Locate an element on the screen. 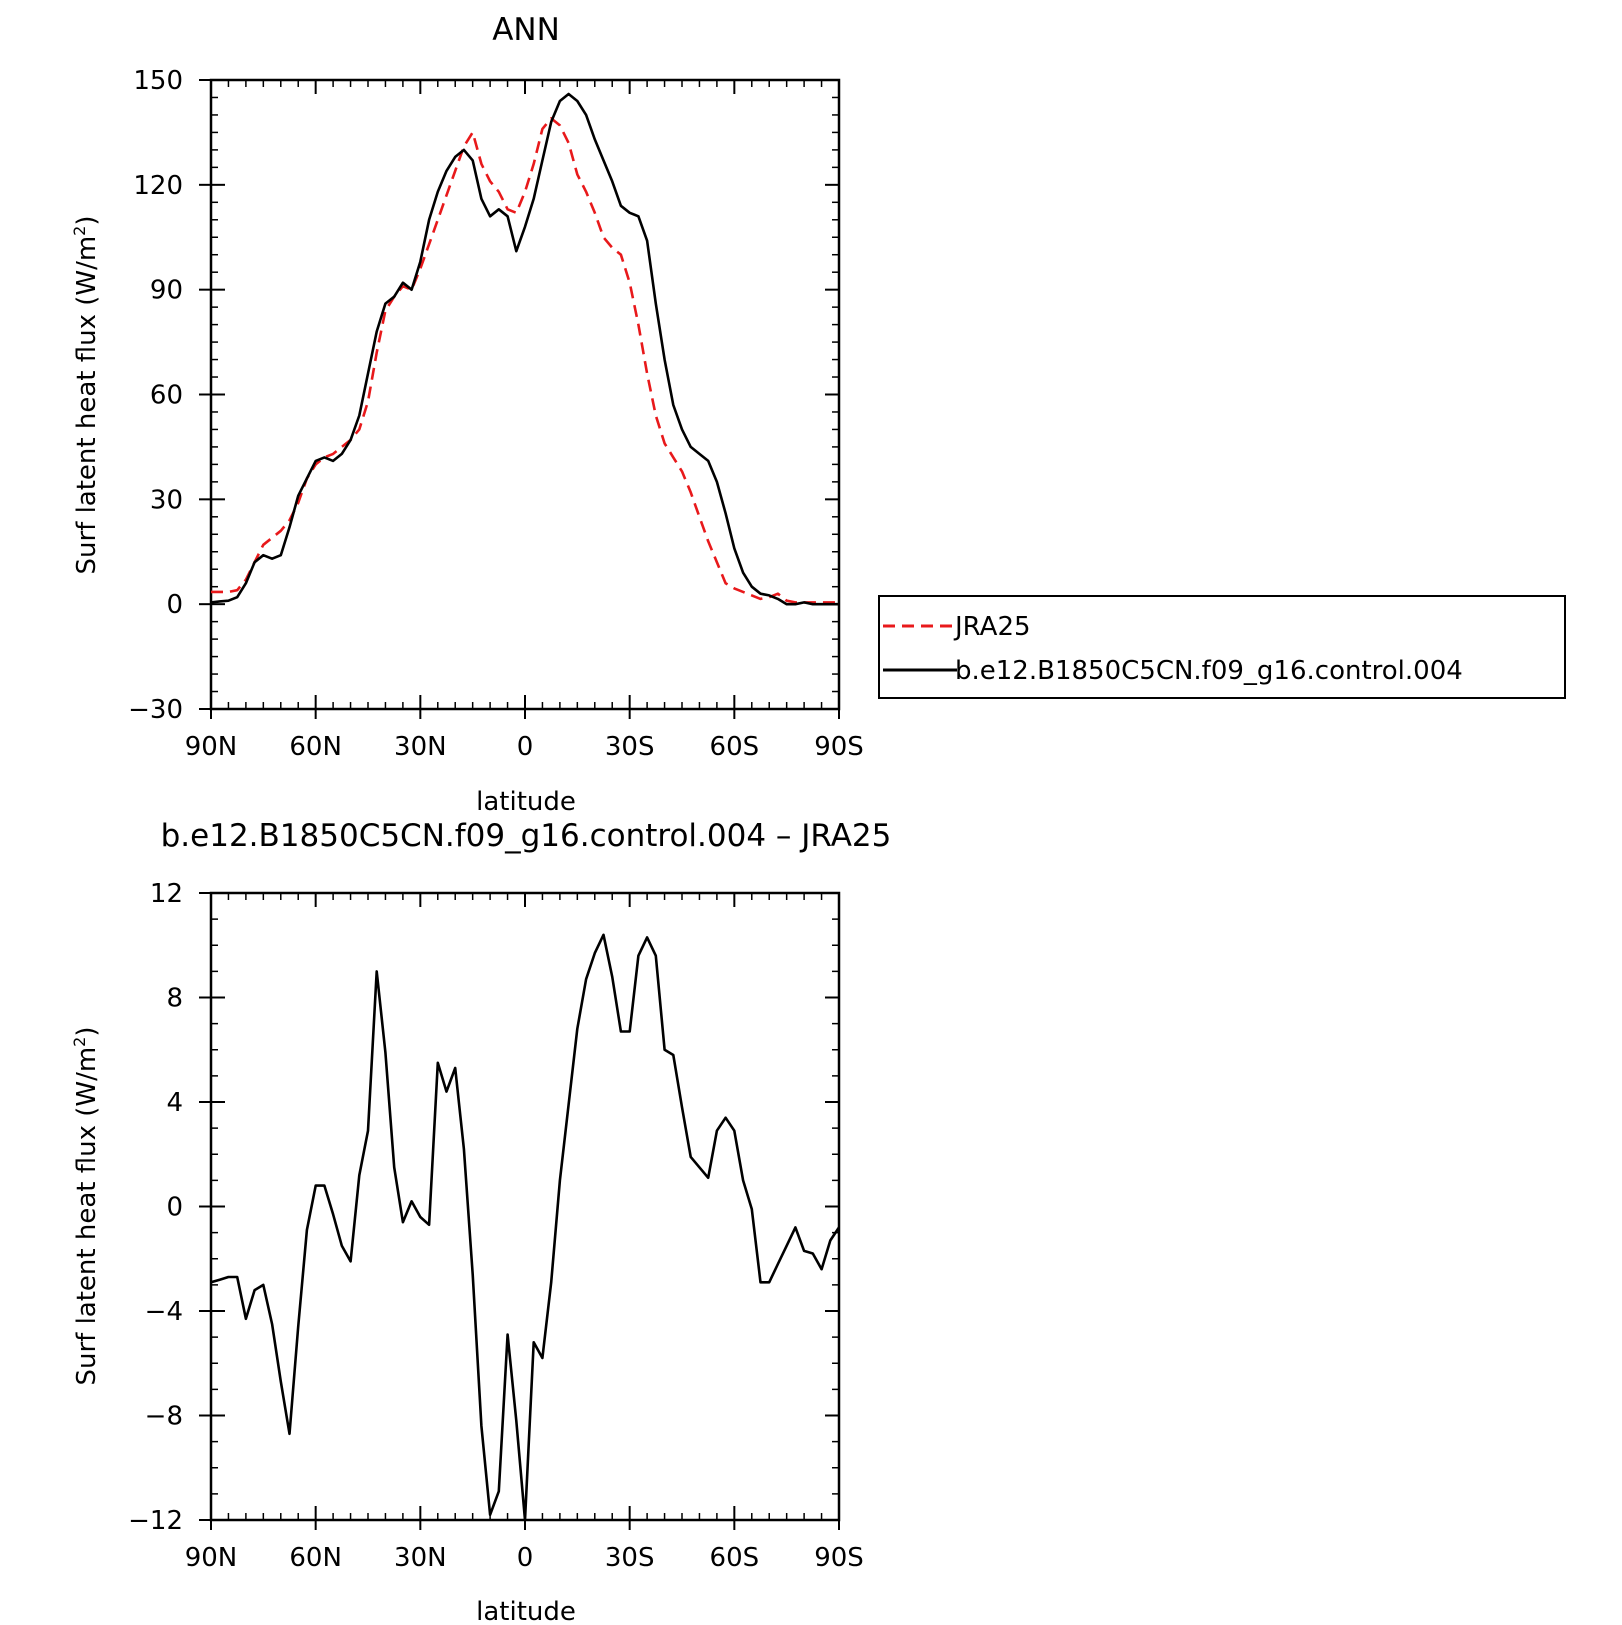 The width and height of the screenshot is (1622, 1625). legend-box is located at coordinates (1222, 647).